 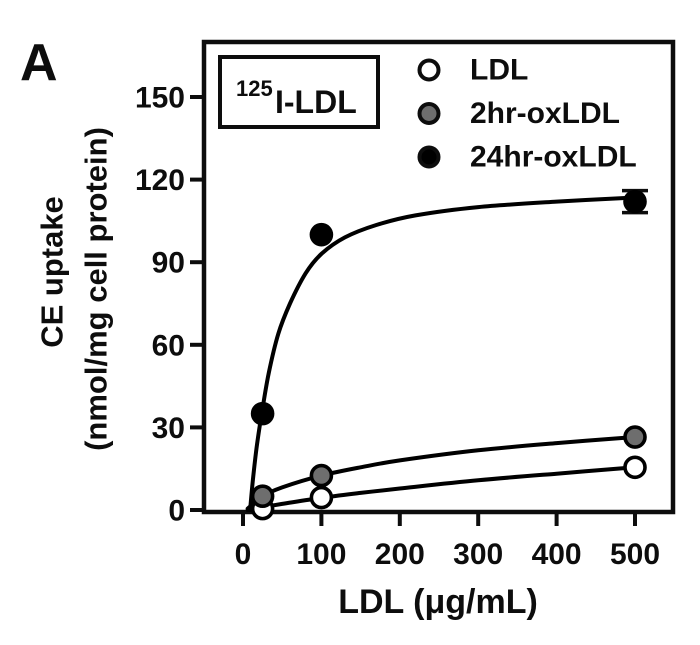 What do you see at coordinates (321, 554) in the screenshot?
I see `x-tick-label: 100` at bounding box center [321, 554].